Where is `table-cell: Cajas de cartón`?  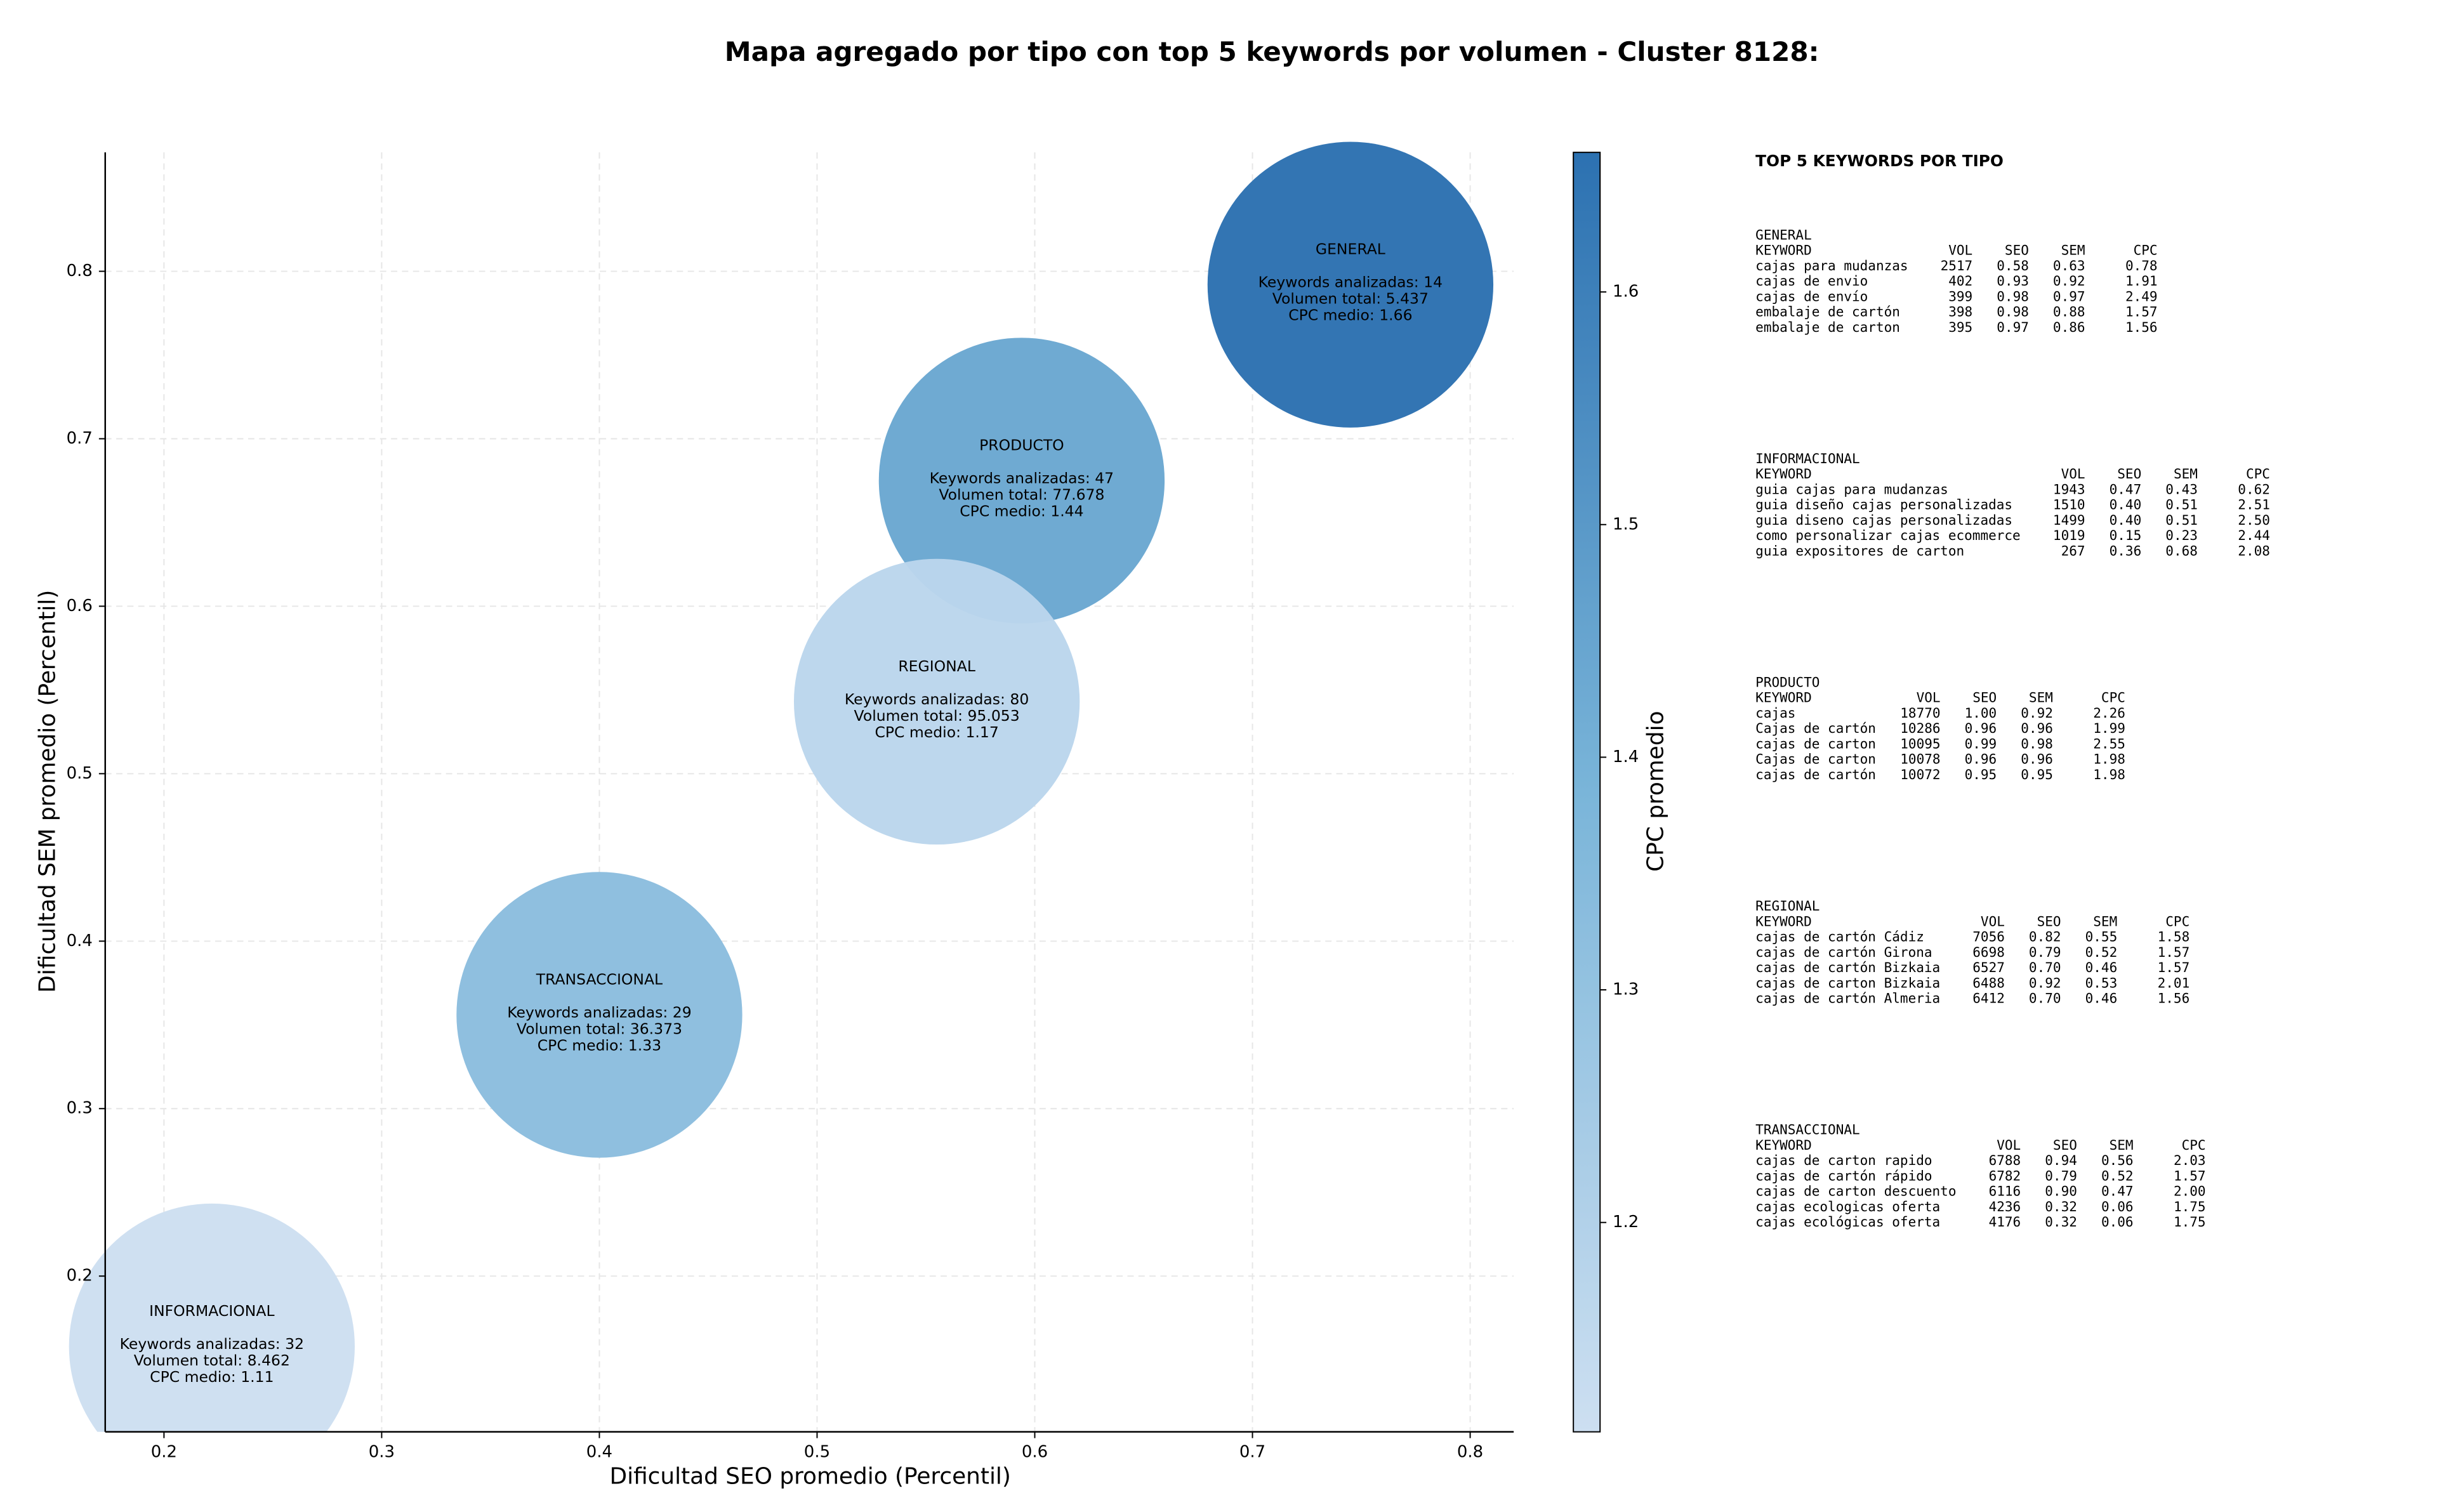 table-cell: Cajas de cartón is located at coordinates (1815, 728).